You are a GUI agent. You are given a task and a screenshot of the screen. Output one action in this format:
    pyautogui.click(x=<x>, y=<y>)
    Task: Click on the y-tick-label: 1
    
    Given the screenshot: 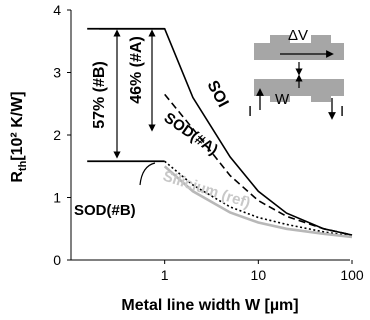 What is the action you would take?
    pyautogui.click(x=57, y=198)
    